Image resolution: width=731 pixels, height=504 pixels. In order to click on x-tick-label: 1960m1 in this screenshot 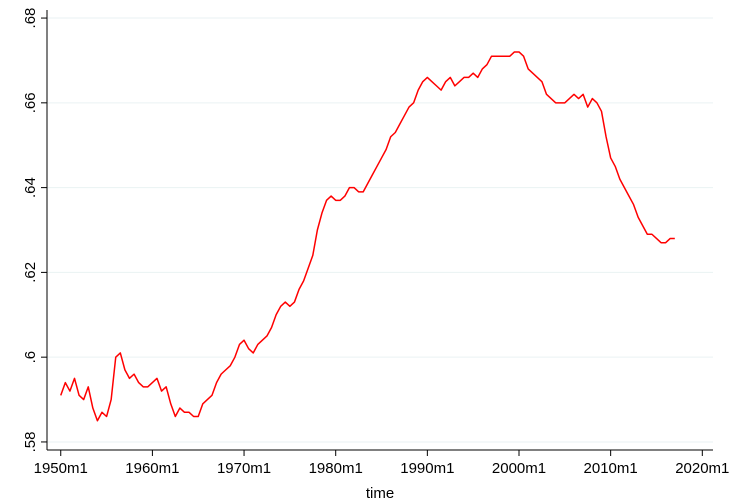, I will do `click(152, 468)`.